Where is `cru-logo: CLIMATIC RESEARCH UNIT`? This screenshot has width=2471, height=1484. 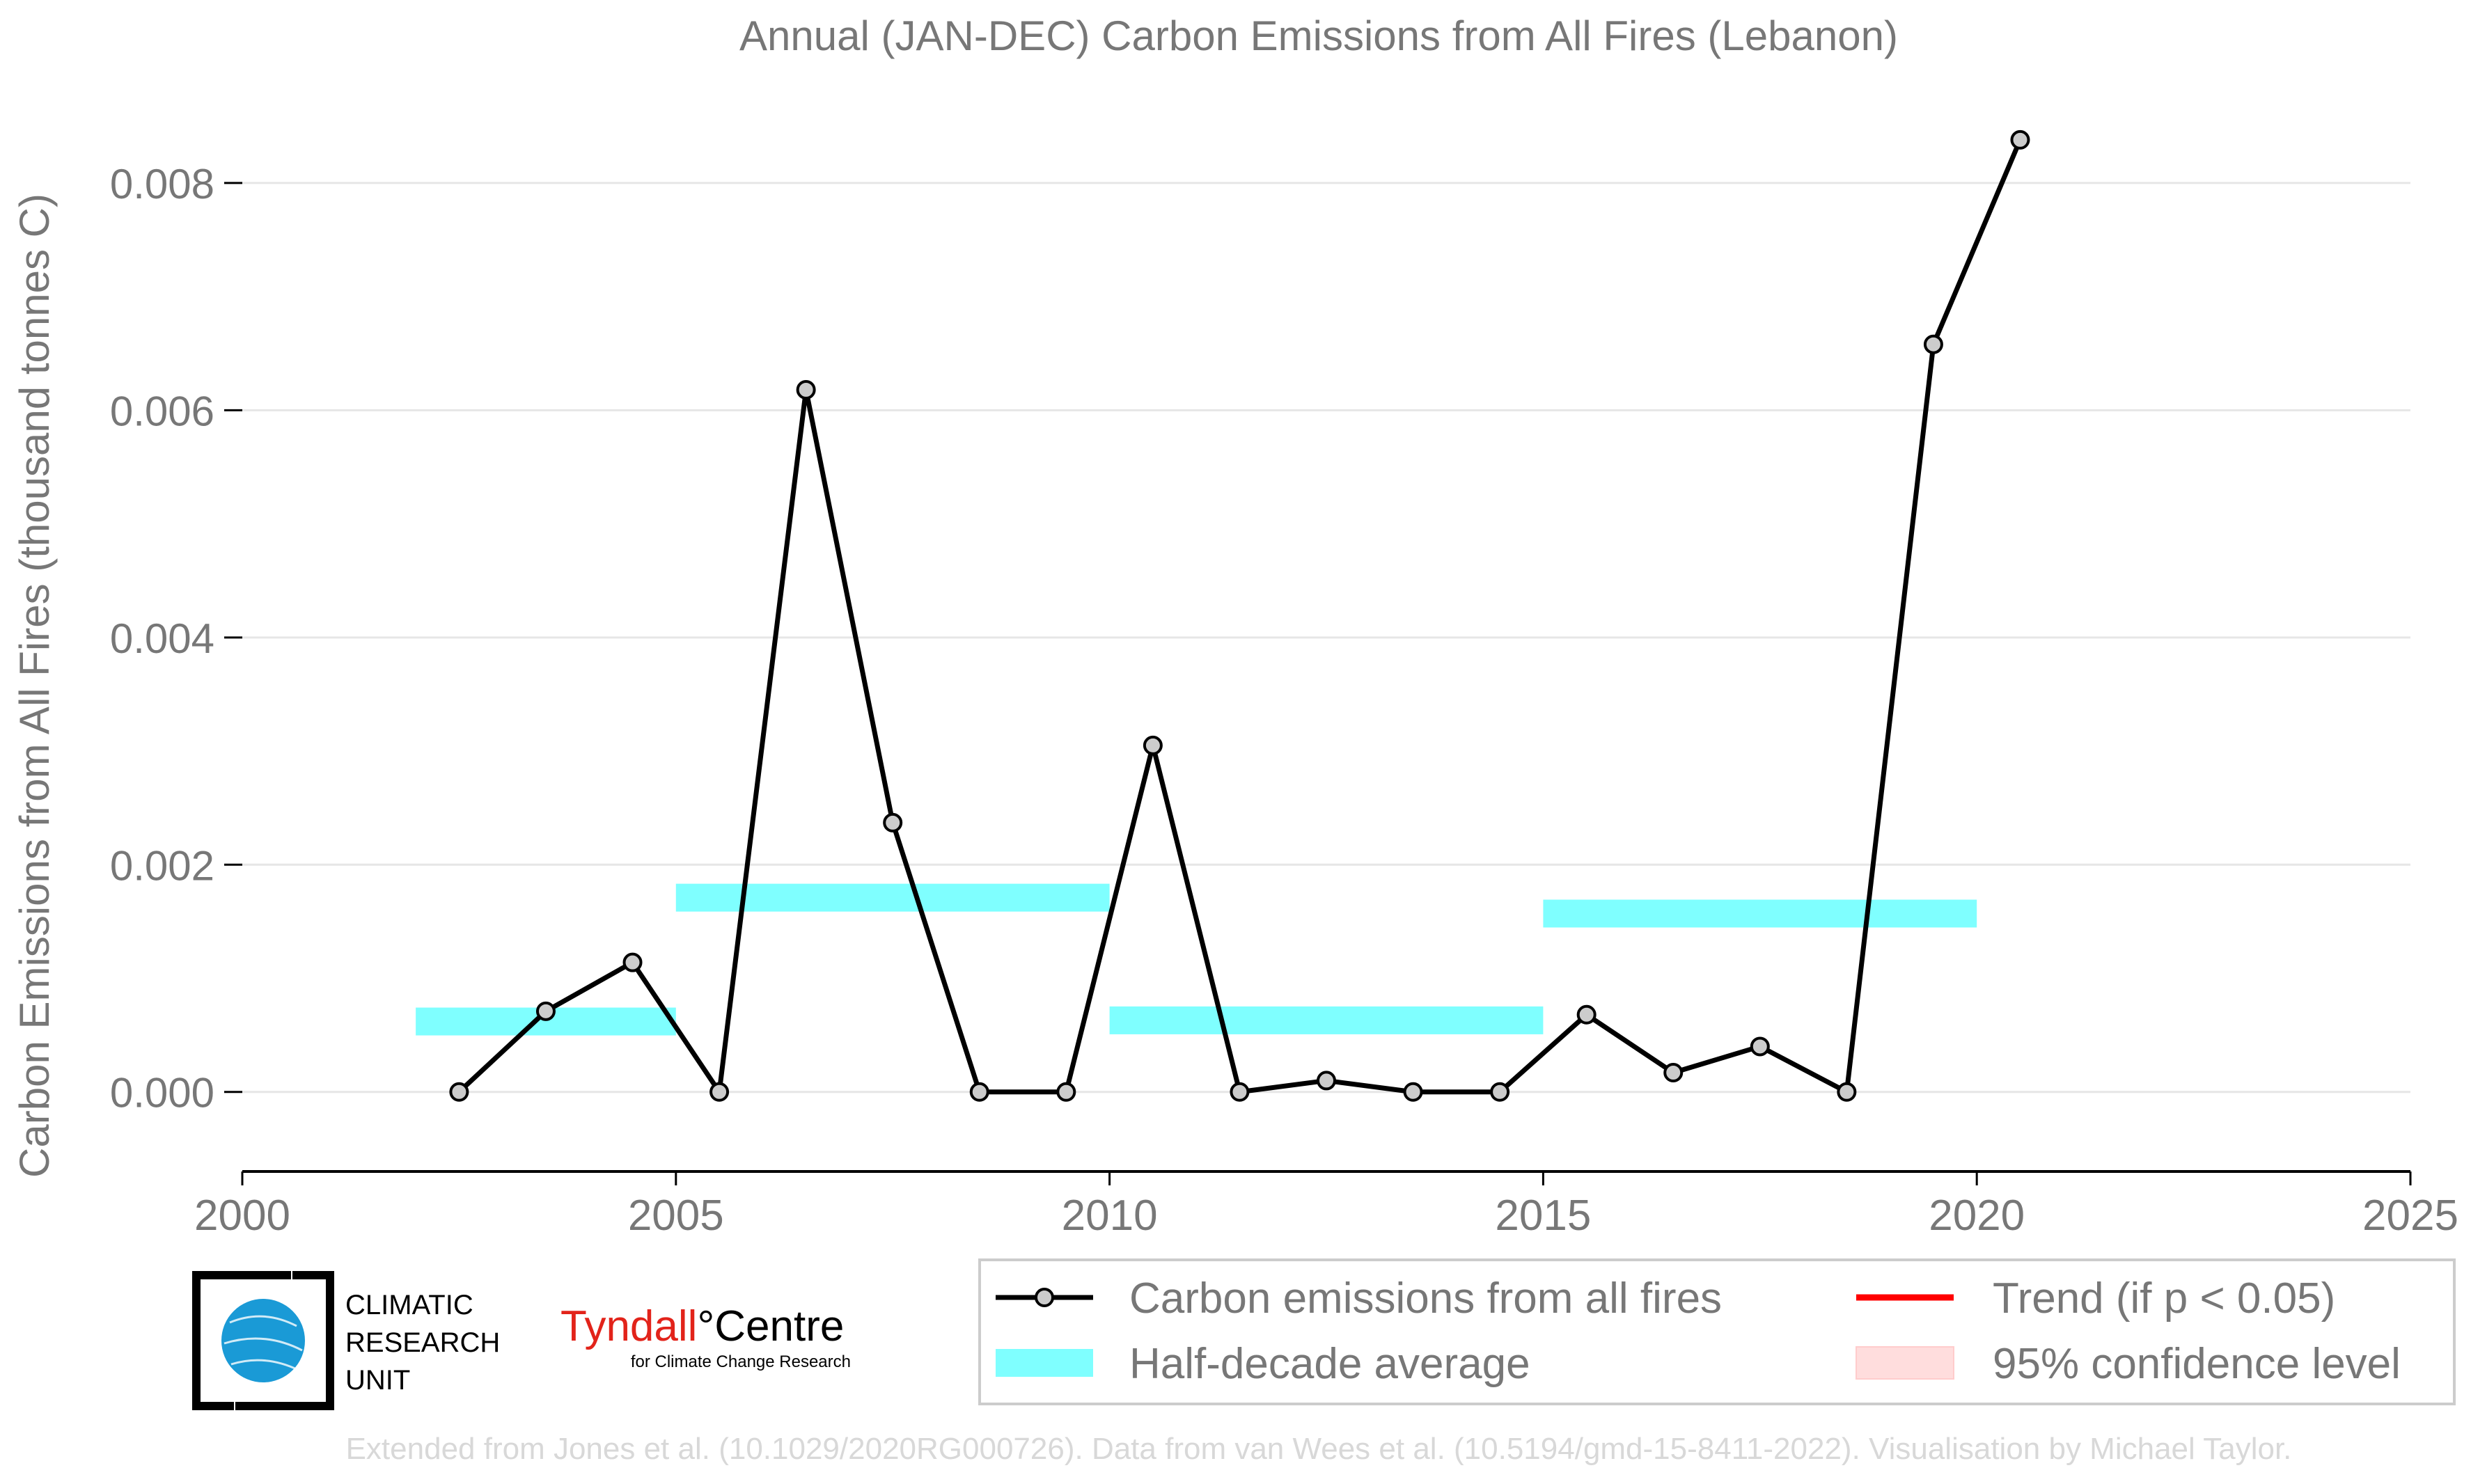 cru-logo: CLIMATIC RESEARCH UNIT is located at coordinates (346, 1340).